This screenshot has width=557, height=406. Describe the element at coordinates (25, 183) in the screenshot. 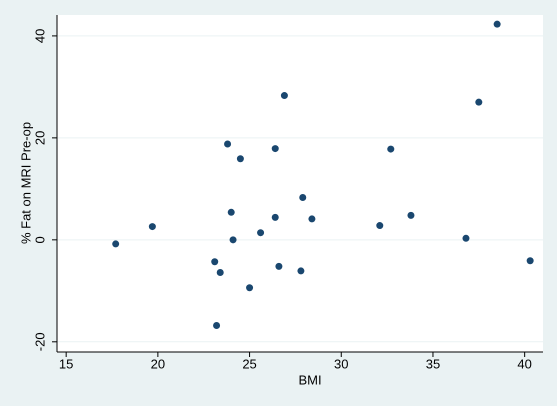

I see `y-axis-label: % Fat on MRI Pre-op` at that location.